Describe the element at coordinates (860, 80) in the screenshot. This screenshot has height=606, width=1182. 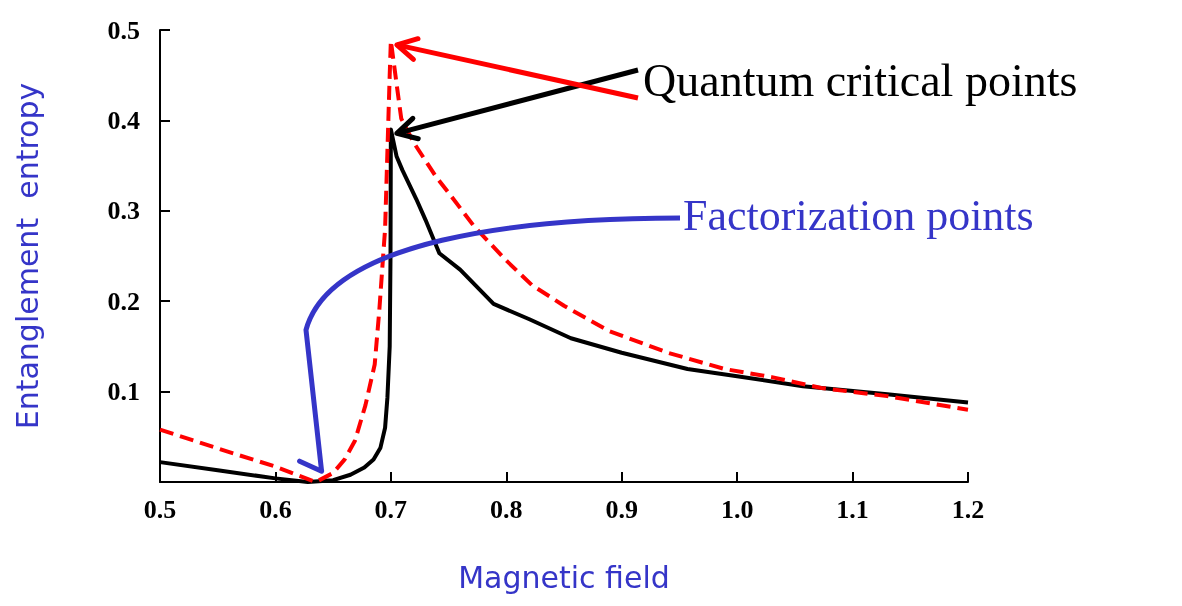
I see `annotation: Quantum critical points` at that location.